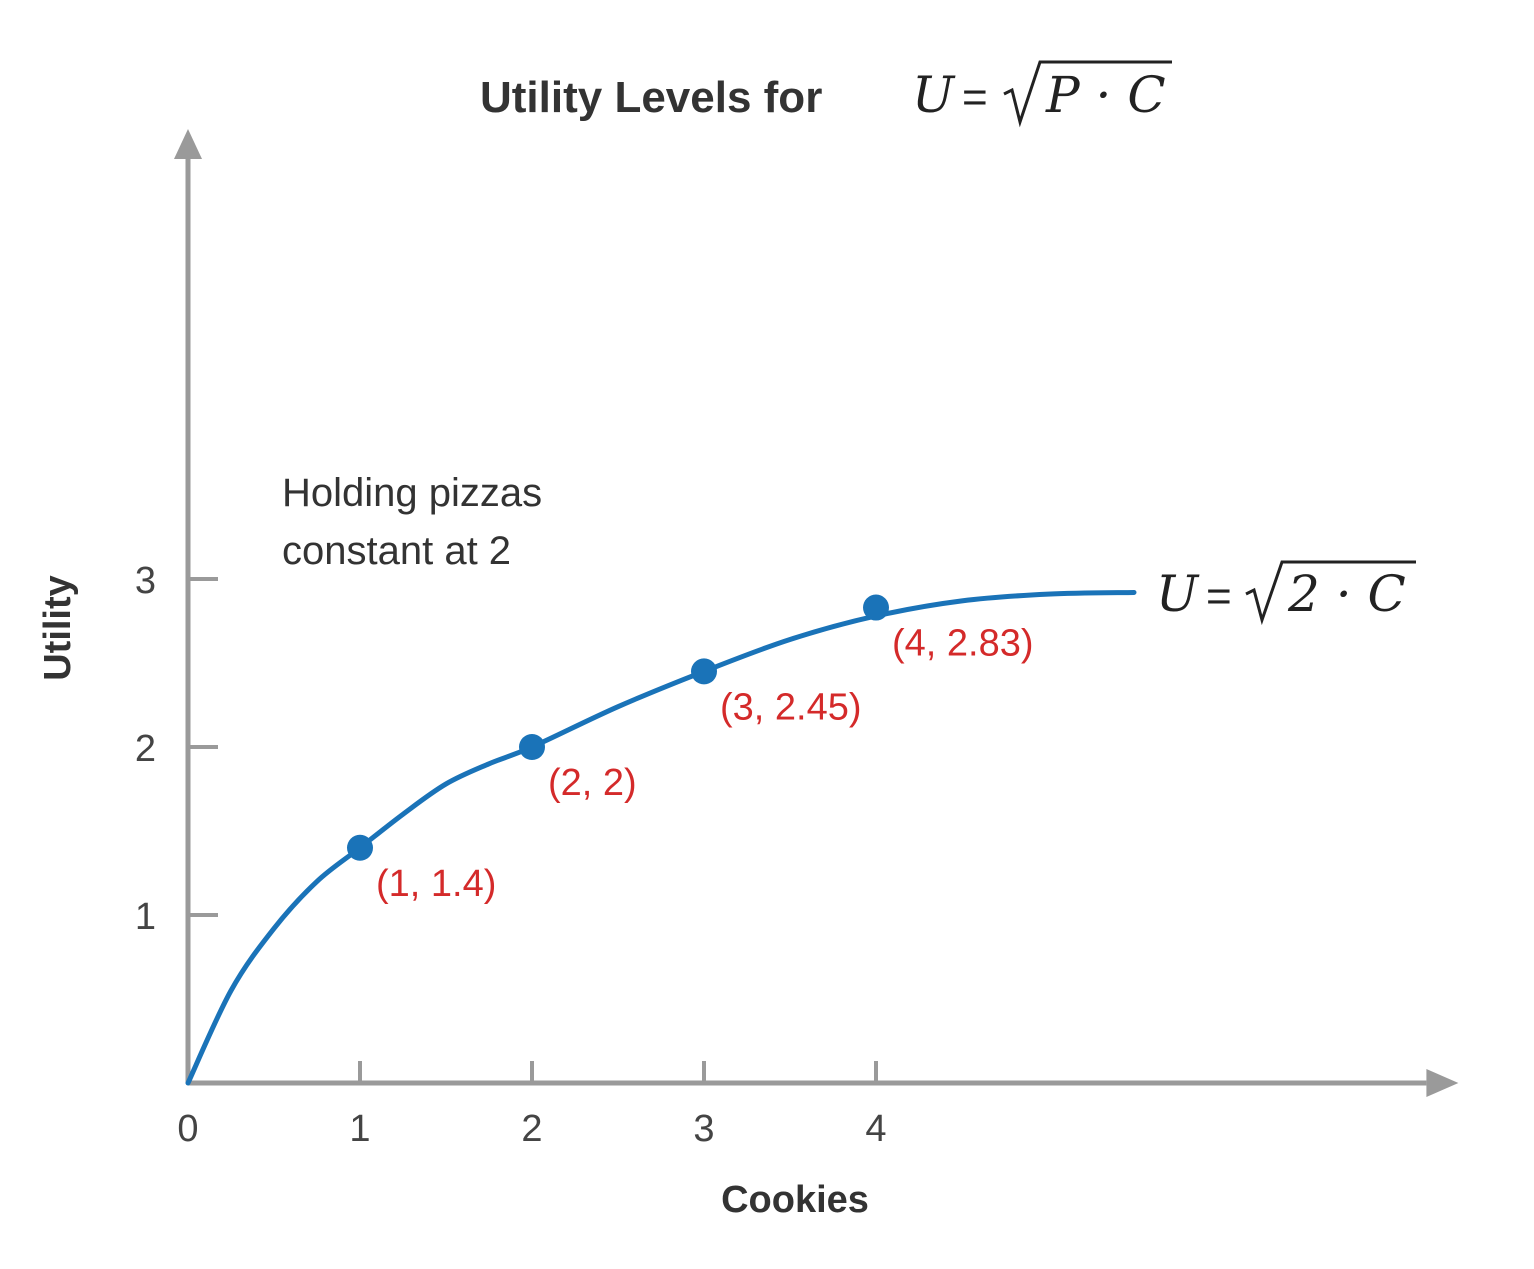  What do you see at coordinates (145, 581) in the screenshot?
I see `y-tick-label: 3` at bounding box center [145, 581].